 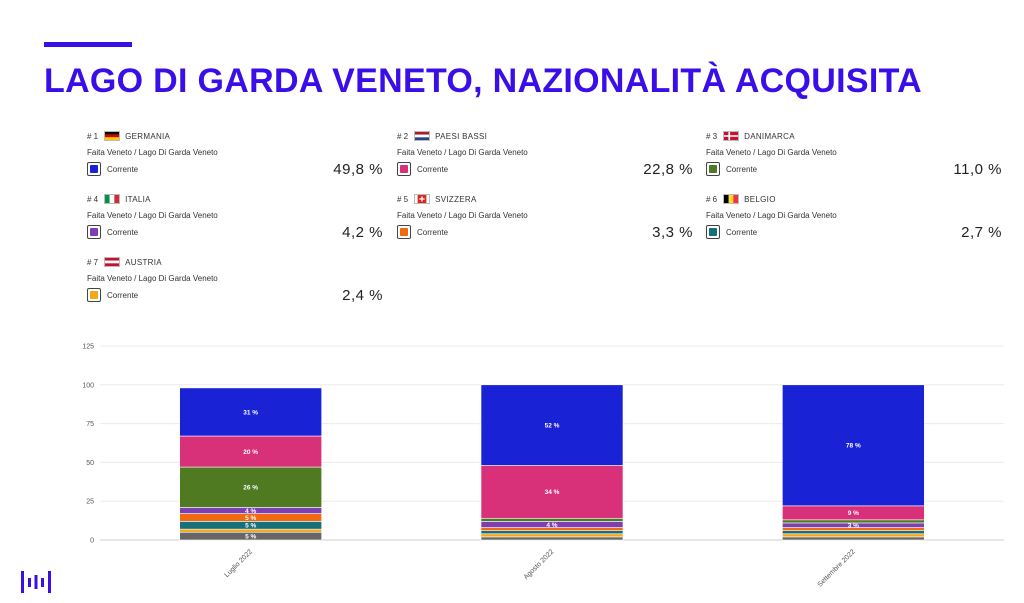 I want to click on kpi-rank: # 6, so click(x=712, y=199).